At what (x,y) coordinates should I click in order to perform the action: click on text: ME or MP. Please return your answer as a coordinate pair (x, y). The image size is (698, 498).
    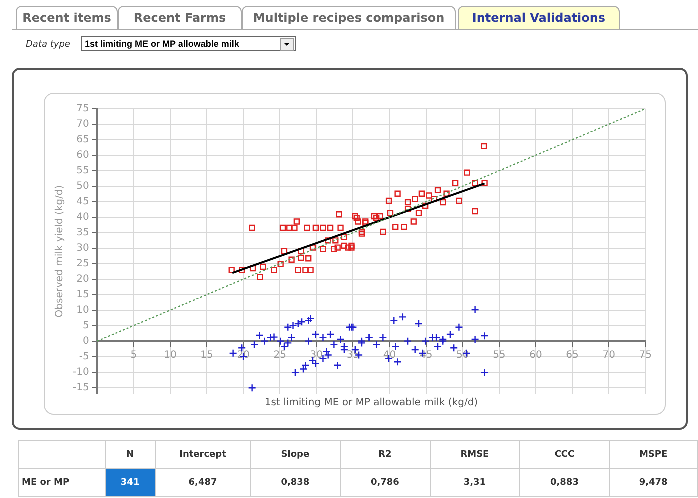
    Looking at the image, I should click on (62, 482).